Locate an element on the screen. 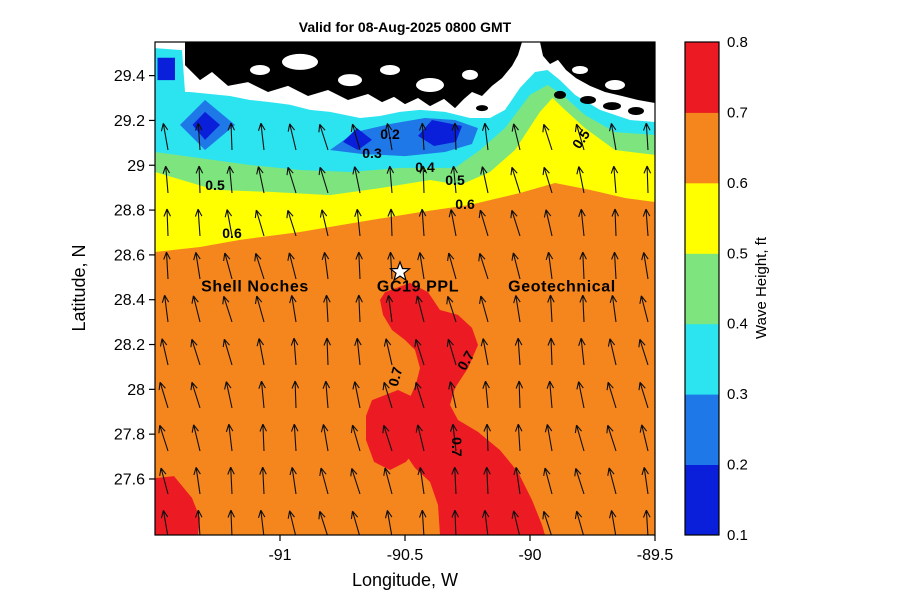 The width and height of the screenshot is (900, 605). x-tick-label: -89.5 is located at coordinates (655, 555).